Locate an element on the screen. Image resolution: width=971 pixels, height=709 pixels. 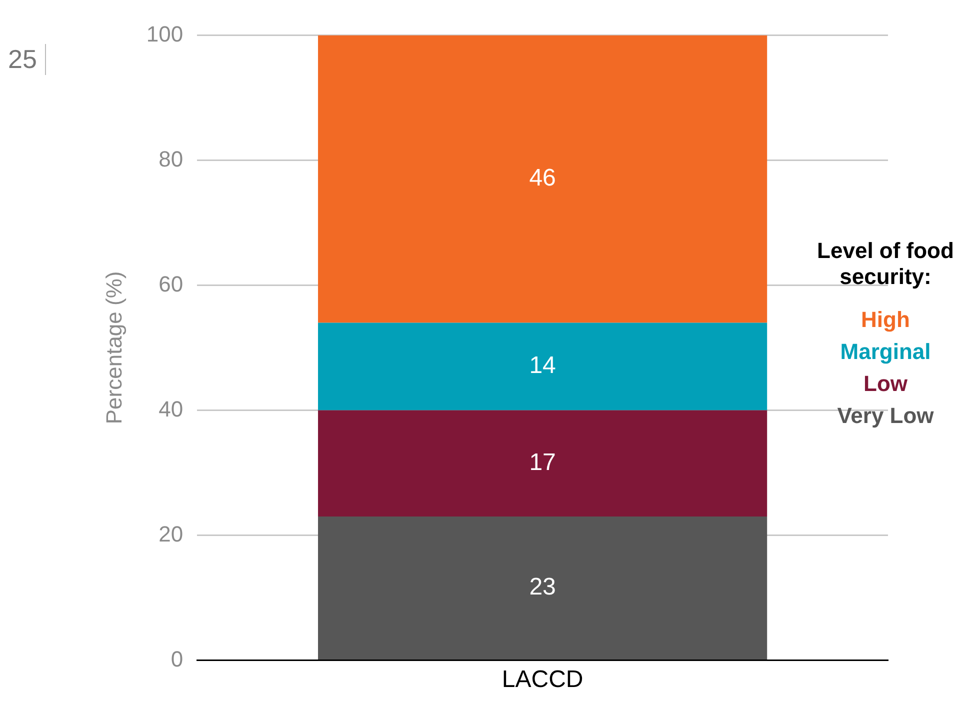
y-tick-label: 100 is located at coordinates (165, 33).